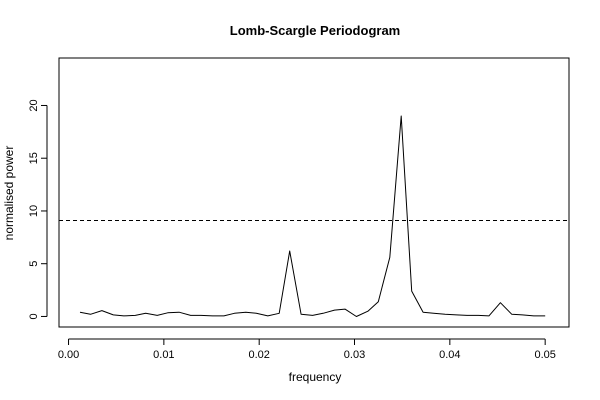 This screenshot has width=600, height=400. I want to click on x-axis-title: frequency, so click(315, 377).